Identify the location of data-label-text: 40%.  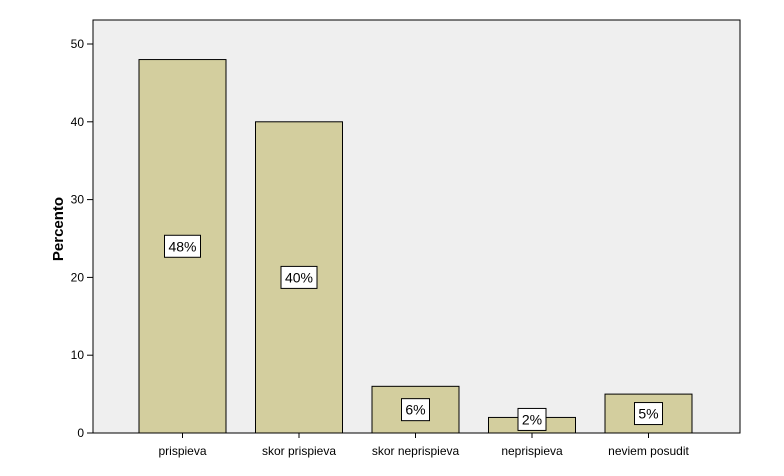
(299, 277).